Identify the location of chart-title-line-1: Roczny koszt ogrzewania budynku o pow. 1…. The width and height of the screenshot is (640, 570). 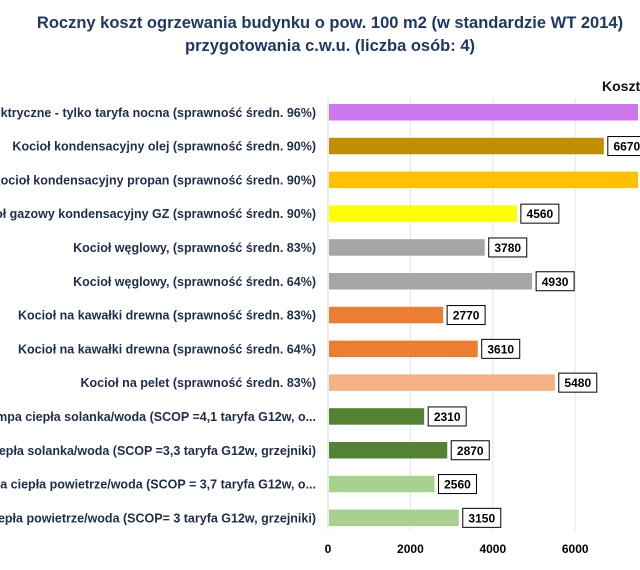
(330, 23).